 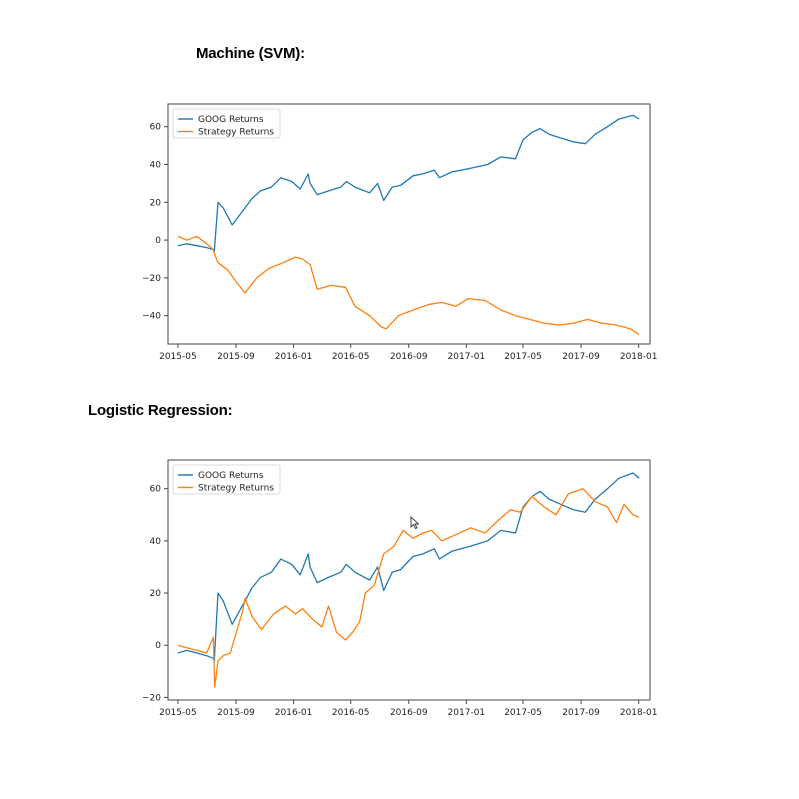 What do you see at coordinates (160, 410) in the screenshot?
I see `section-heading-logistic-regression: Logistic Regression:` at bounding box center [160, 410].